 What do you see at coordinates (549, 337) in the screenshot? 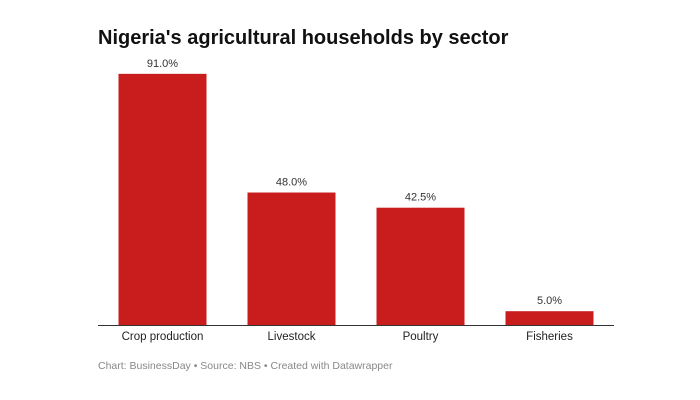
I see `category-label: Fisheries` at bounding box center [549, 337].